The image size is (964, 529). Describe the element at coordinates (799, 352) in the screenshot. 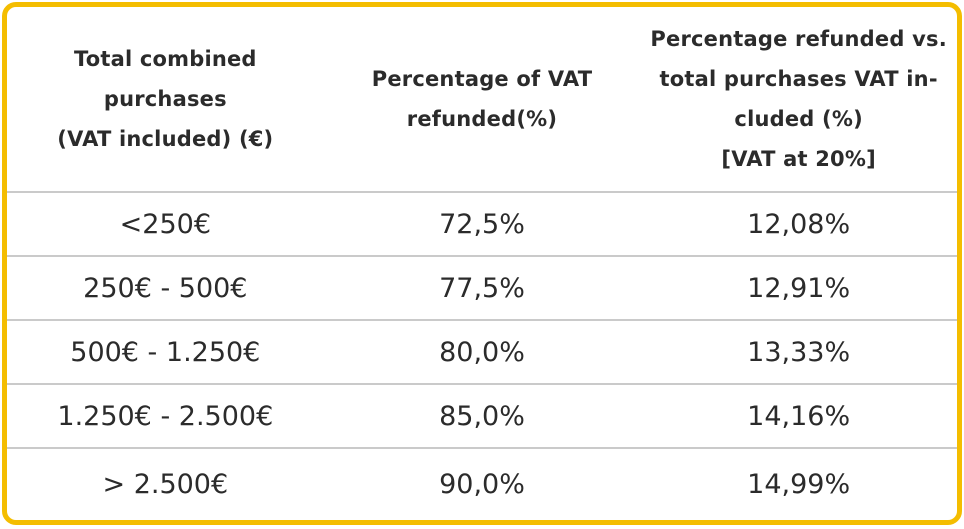

I see `cell-refund-vs-total: 13,33%` at that location.